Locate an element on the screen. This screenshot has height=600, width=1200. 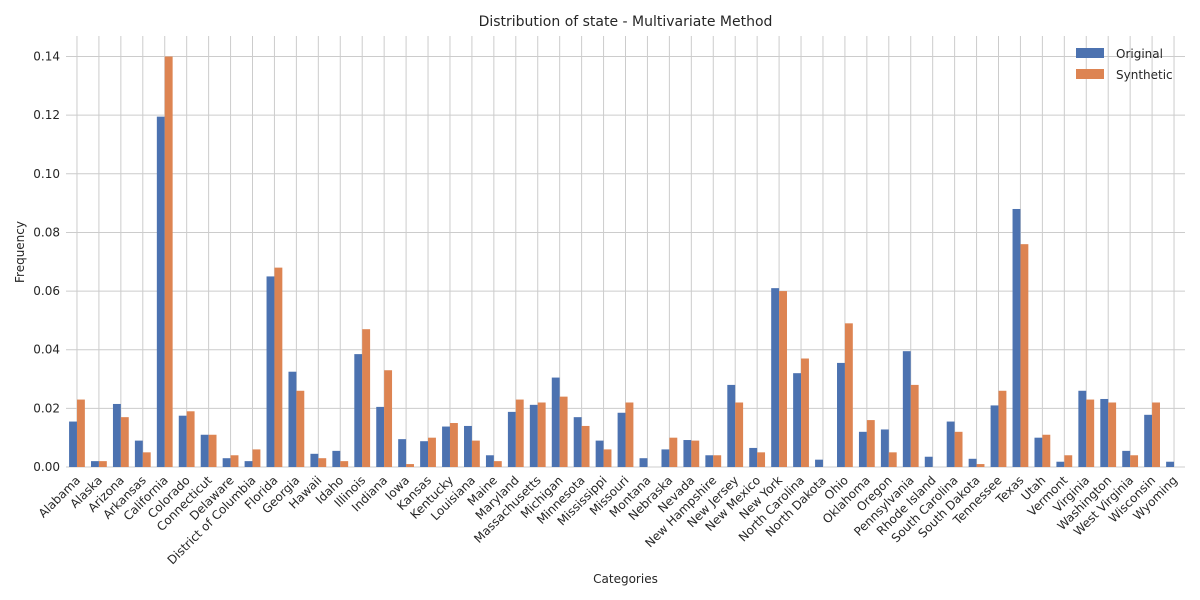
y-tick-label: 0.02 is located at coordinates (46, 408).